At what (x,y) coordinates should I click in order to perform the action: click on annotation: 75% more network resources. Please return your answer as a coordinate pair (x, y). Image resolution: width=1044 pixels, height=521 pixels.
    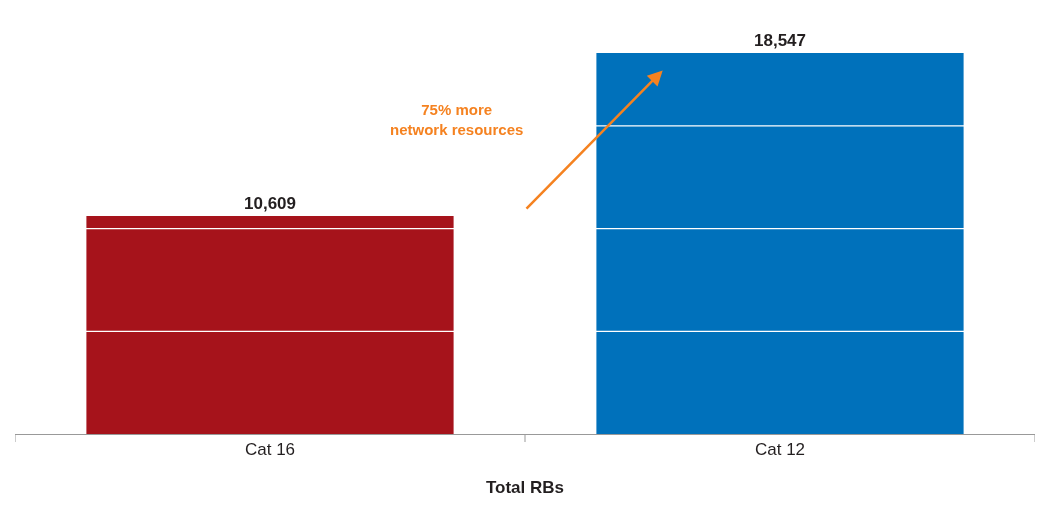
    Looking at the image, I should click on (457, 119).